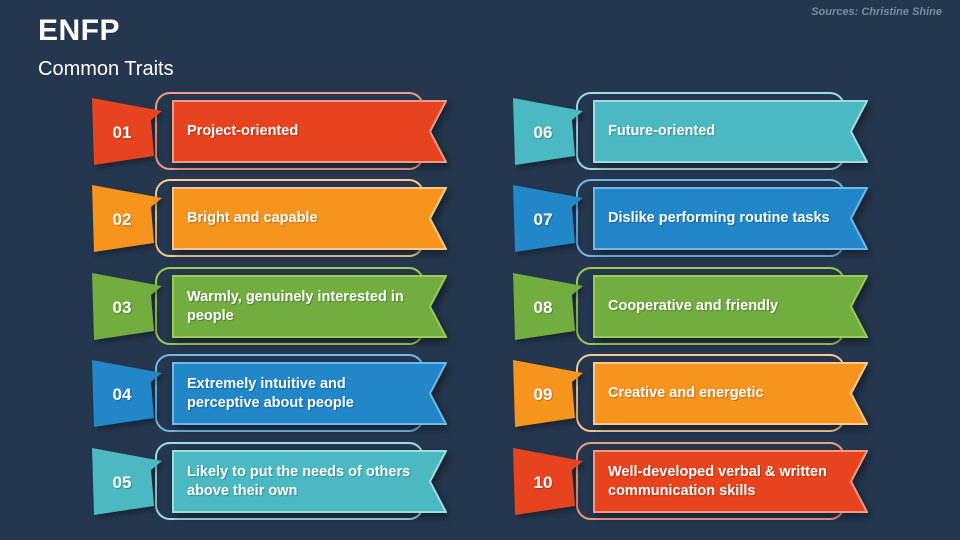 This screenshot has height=540, width=960. Describe the element at coordinates (543, 482) in the screenshot. I see `trait-number: 10` at that location.